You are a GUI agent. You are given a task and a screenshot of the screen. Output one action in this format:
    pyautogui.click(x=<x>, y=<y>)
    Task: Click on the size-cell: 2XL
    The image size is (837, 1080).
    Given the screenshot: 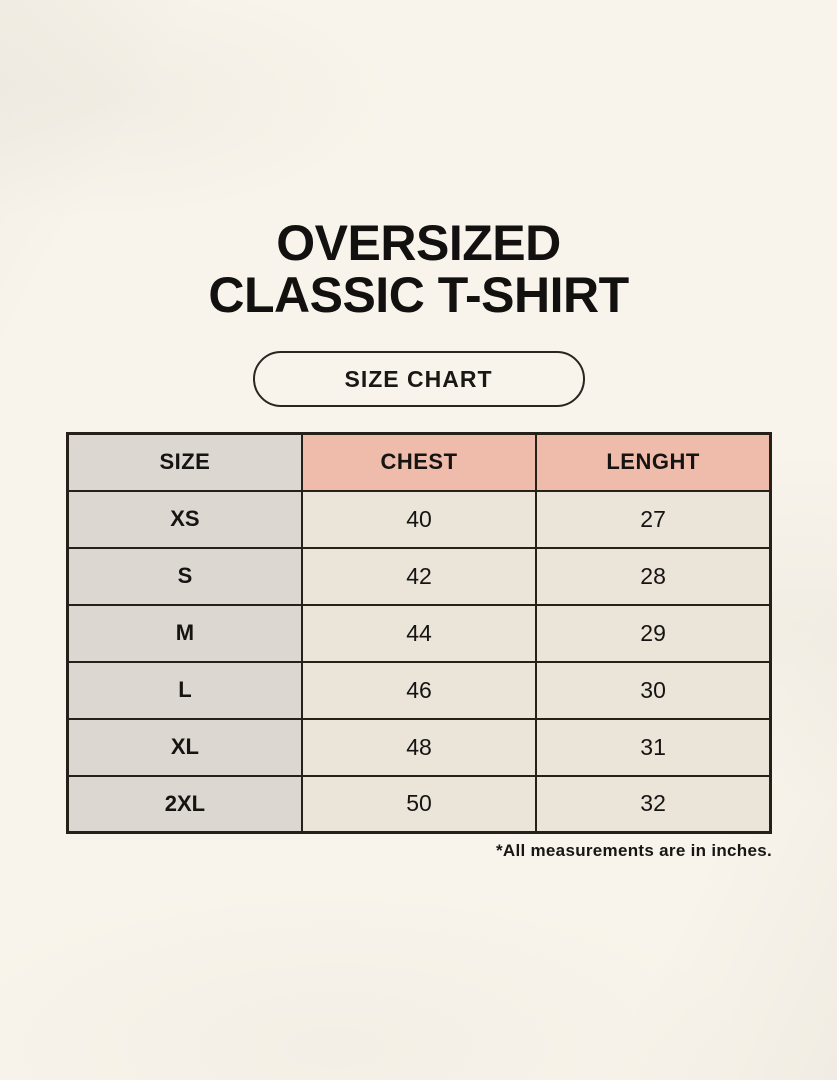 What is the action you would take?
    pyautogui.click(x=184, y=804)
    